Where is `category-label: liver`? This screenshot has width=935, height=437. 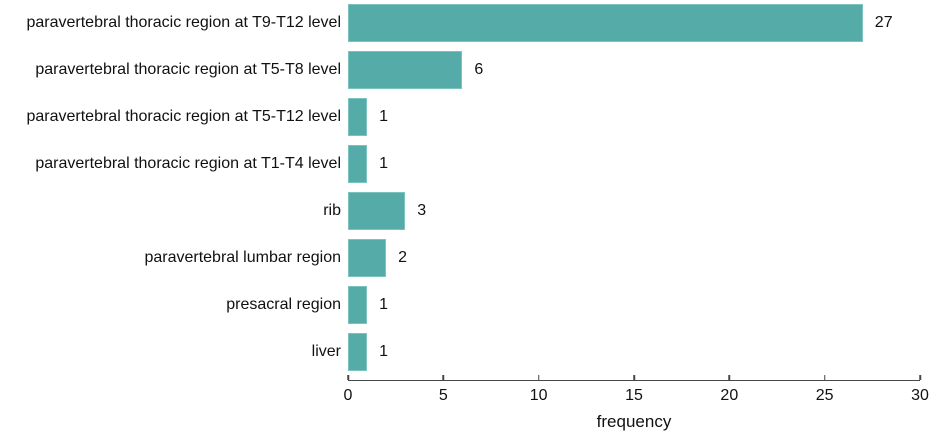
category-label: liver is located at coordinates (326, 351).